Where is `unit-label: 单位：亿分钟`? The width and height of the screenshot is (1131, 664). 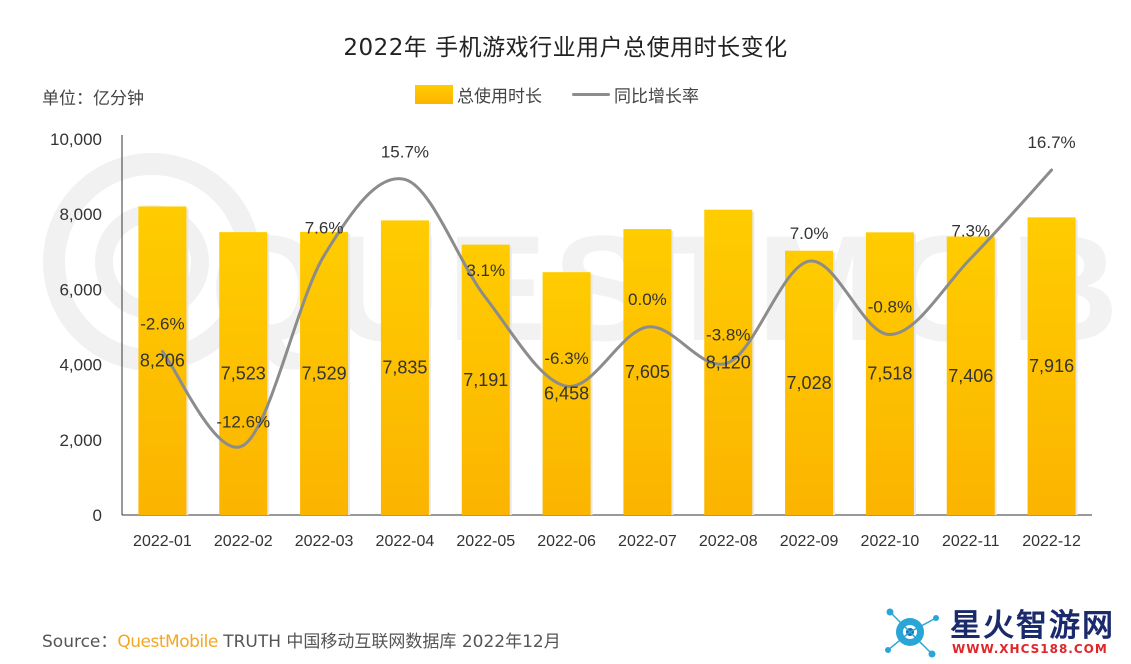
unit-label: 单位：亿分钟 is located at coordinates (93, 99).